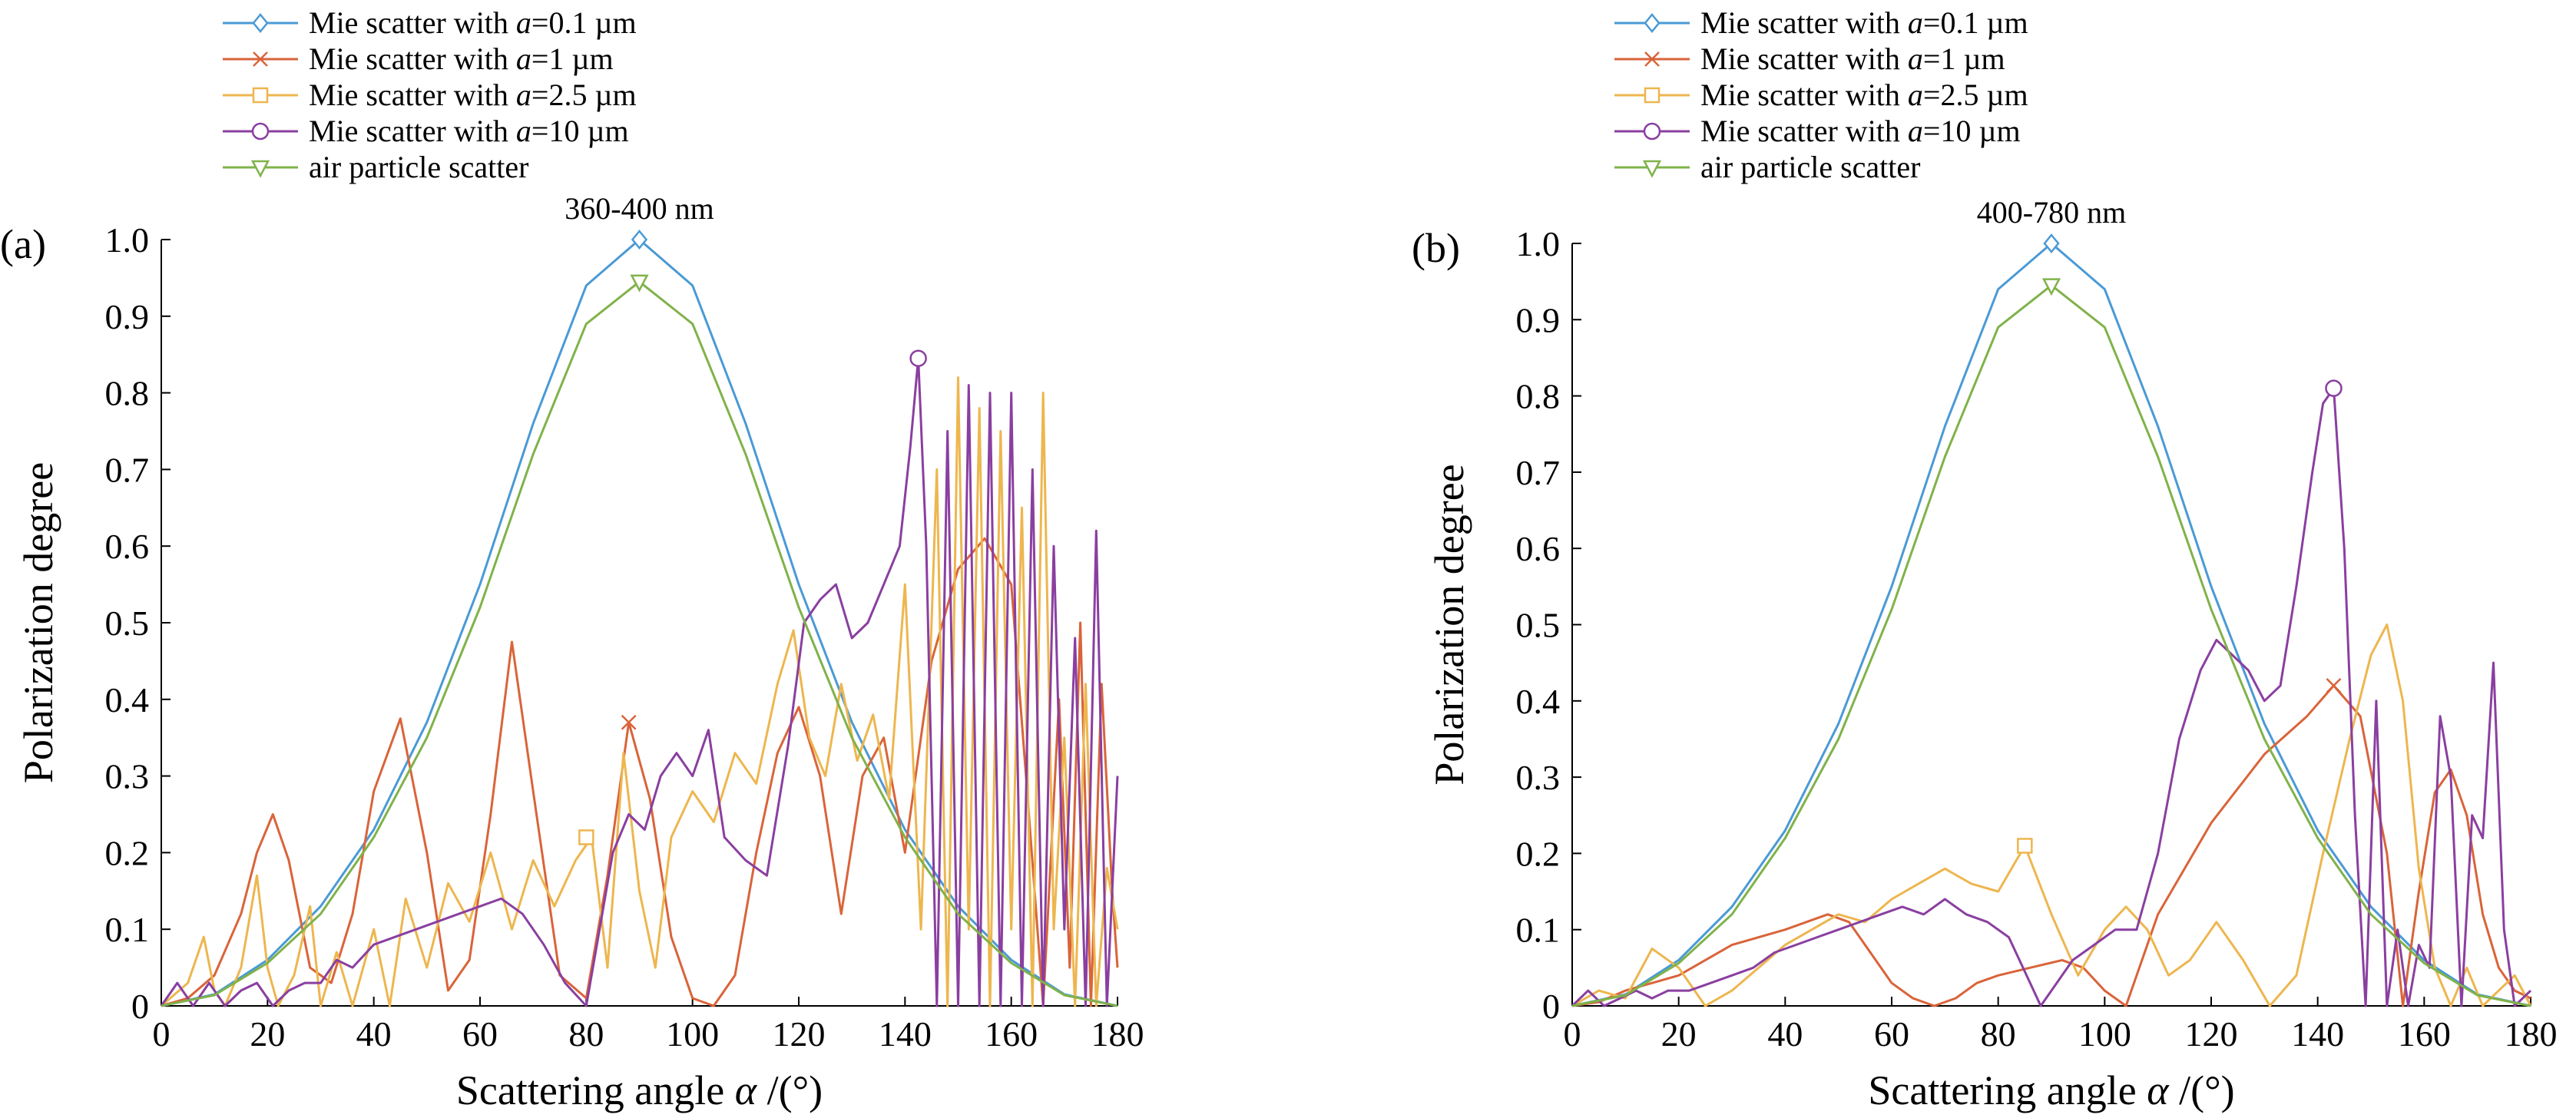 The height and width of the screenshot is (1118, 2576). I want to click on panel-label: (b), so click(1436, 248).